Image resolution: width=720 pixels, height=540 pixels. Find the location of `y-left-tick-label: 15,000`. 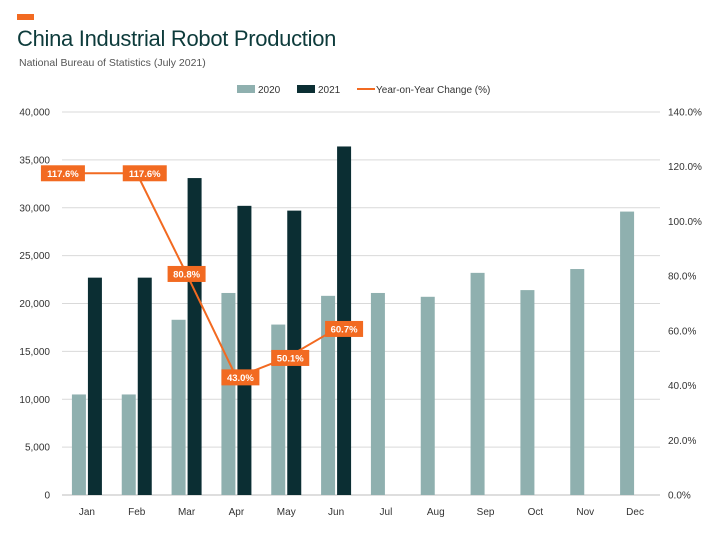

y-left-tick-label: 15,000 is located at coordinates (34, 352).